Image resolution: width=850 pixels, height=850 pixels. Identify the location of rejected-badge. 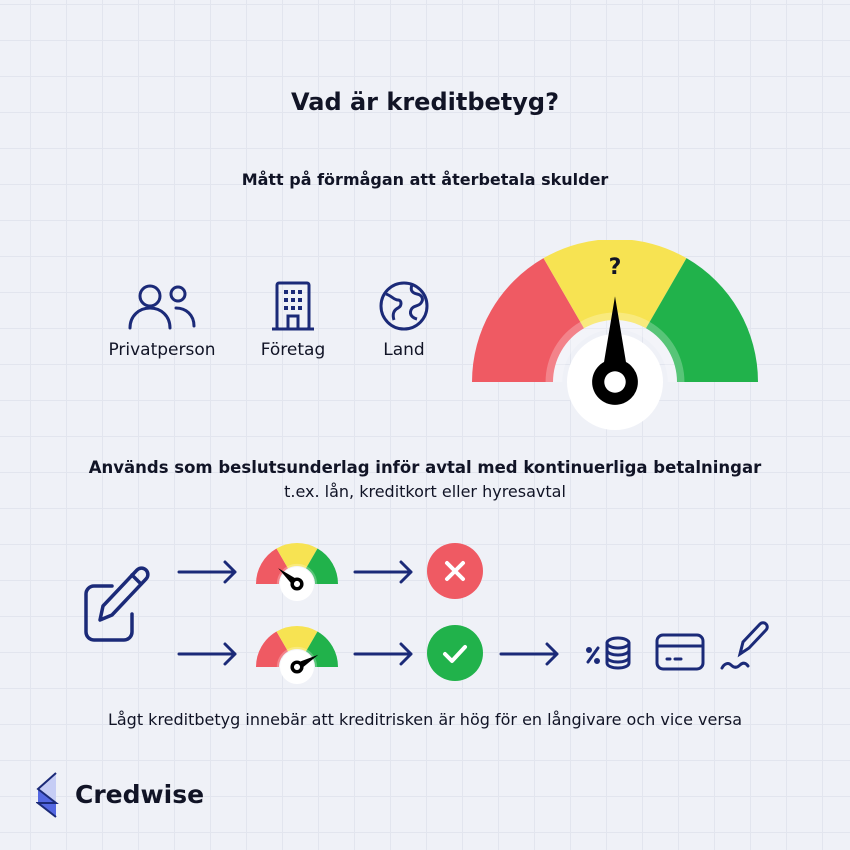
(455, 571).